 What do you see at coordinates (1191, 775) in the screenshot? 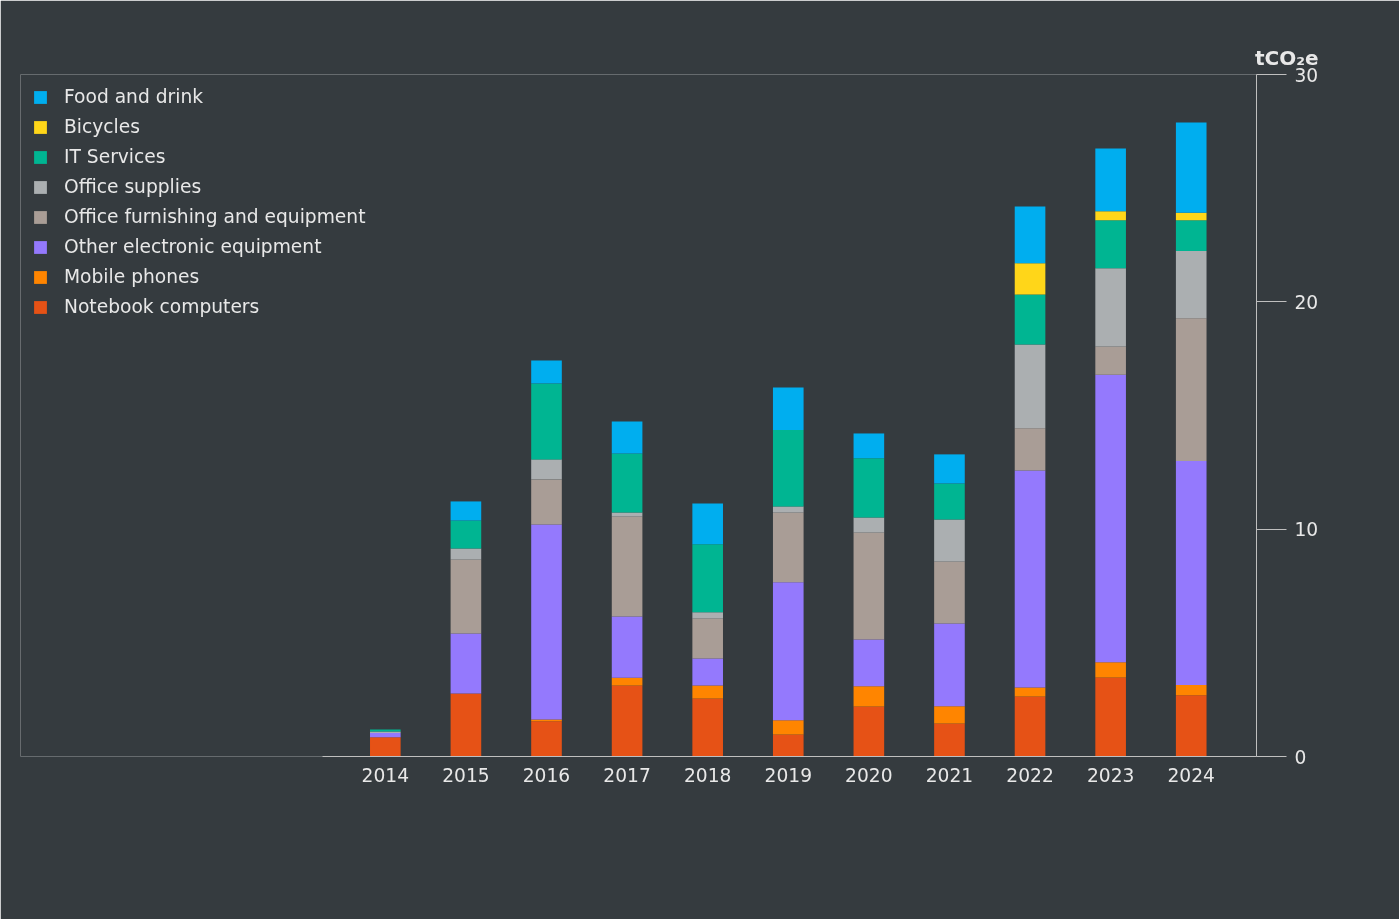
I see `x-tick-label: 2024` at bounding box center [1191, 775].